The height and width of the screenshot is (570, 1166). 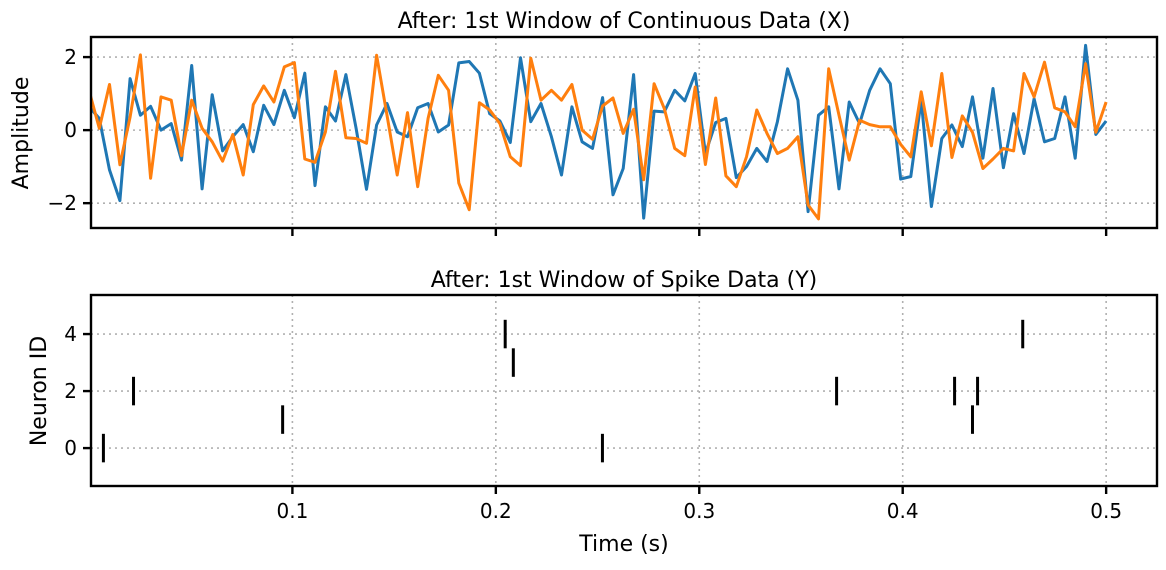 What do you see at coordinates (70, 334) in the screenshot?
I see `y-tick-label: 4` at bounding box center [70, 334].